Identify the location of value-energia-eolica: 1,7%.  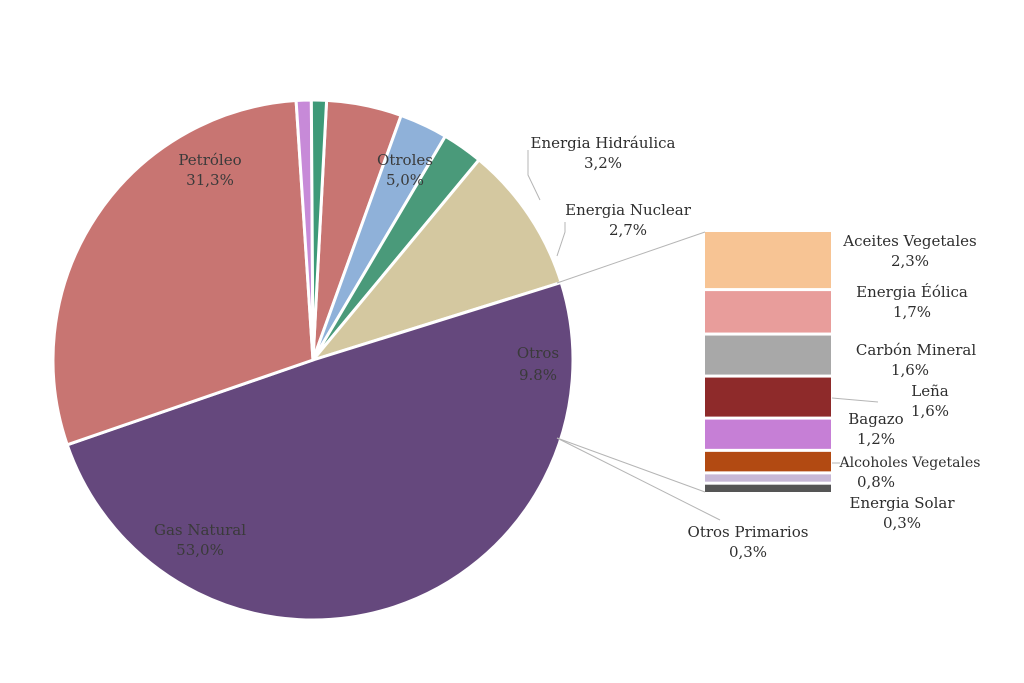
(912, 312).